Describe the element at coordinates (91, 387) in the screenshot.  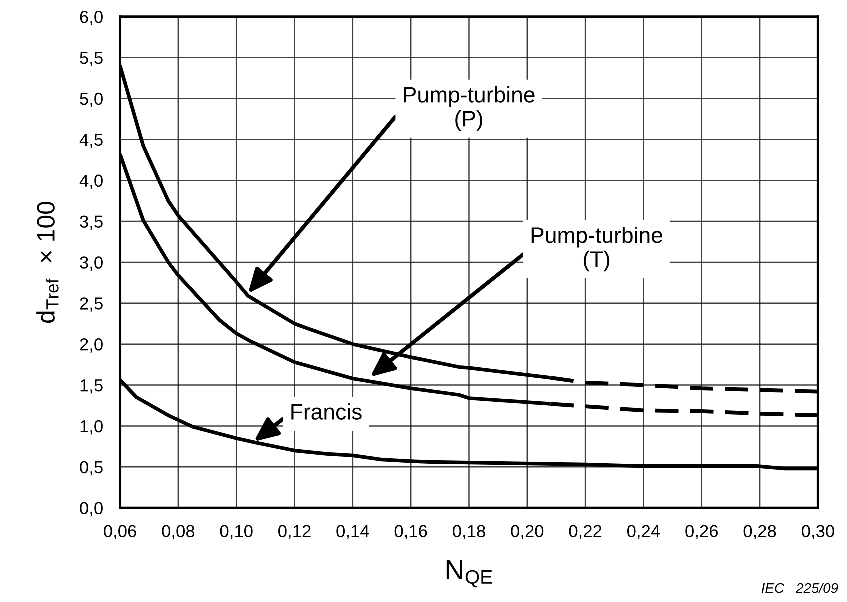
I see `y-tick-label: 1,5` at that location.